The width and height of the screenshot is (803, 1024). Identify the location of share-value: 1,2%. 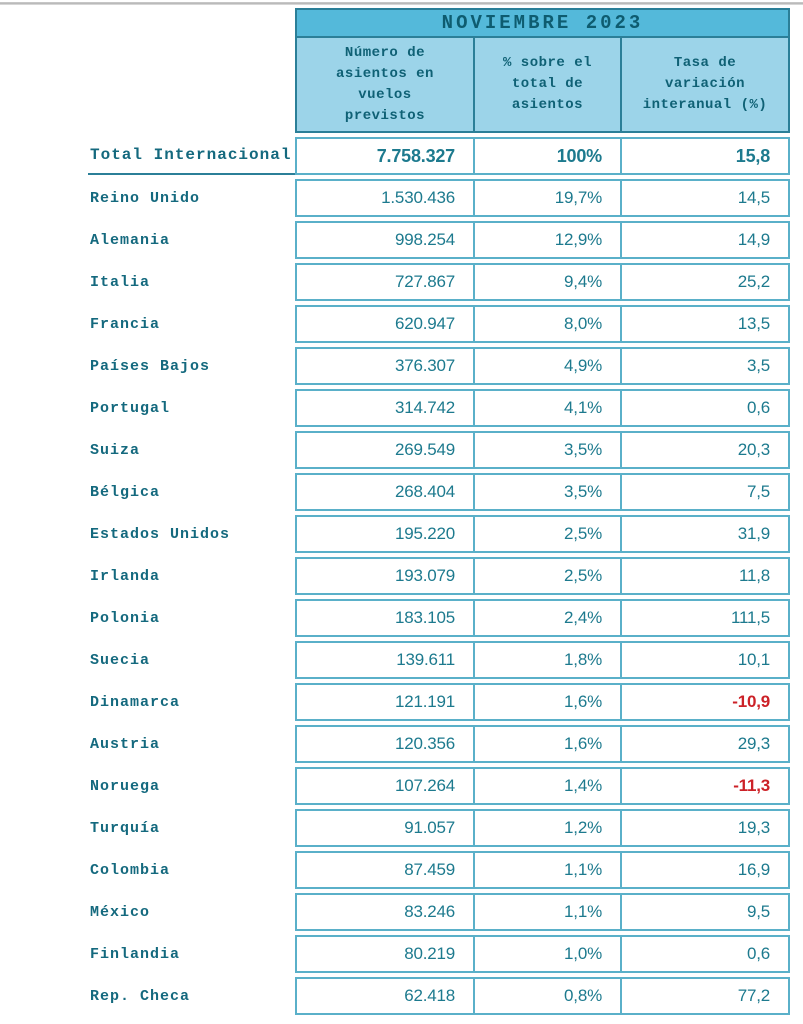
(546, 828).